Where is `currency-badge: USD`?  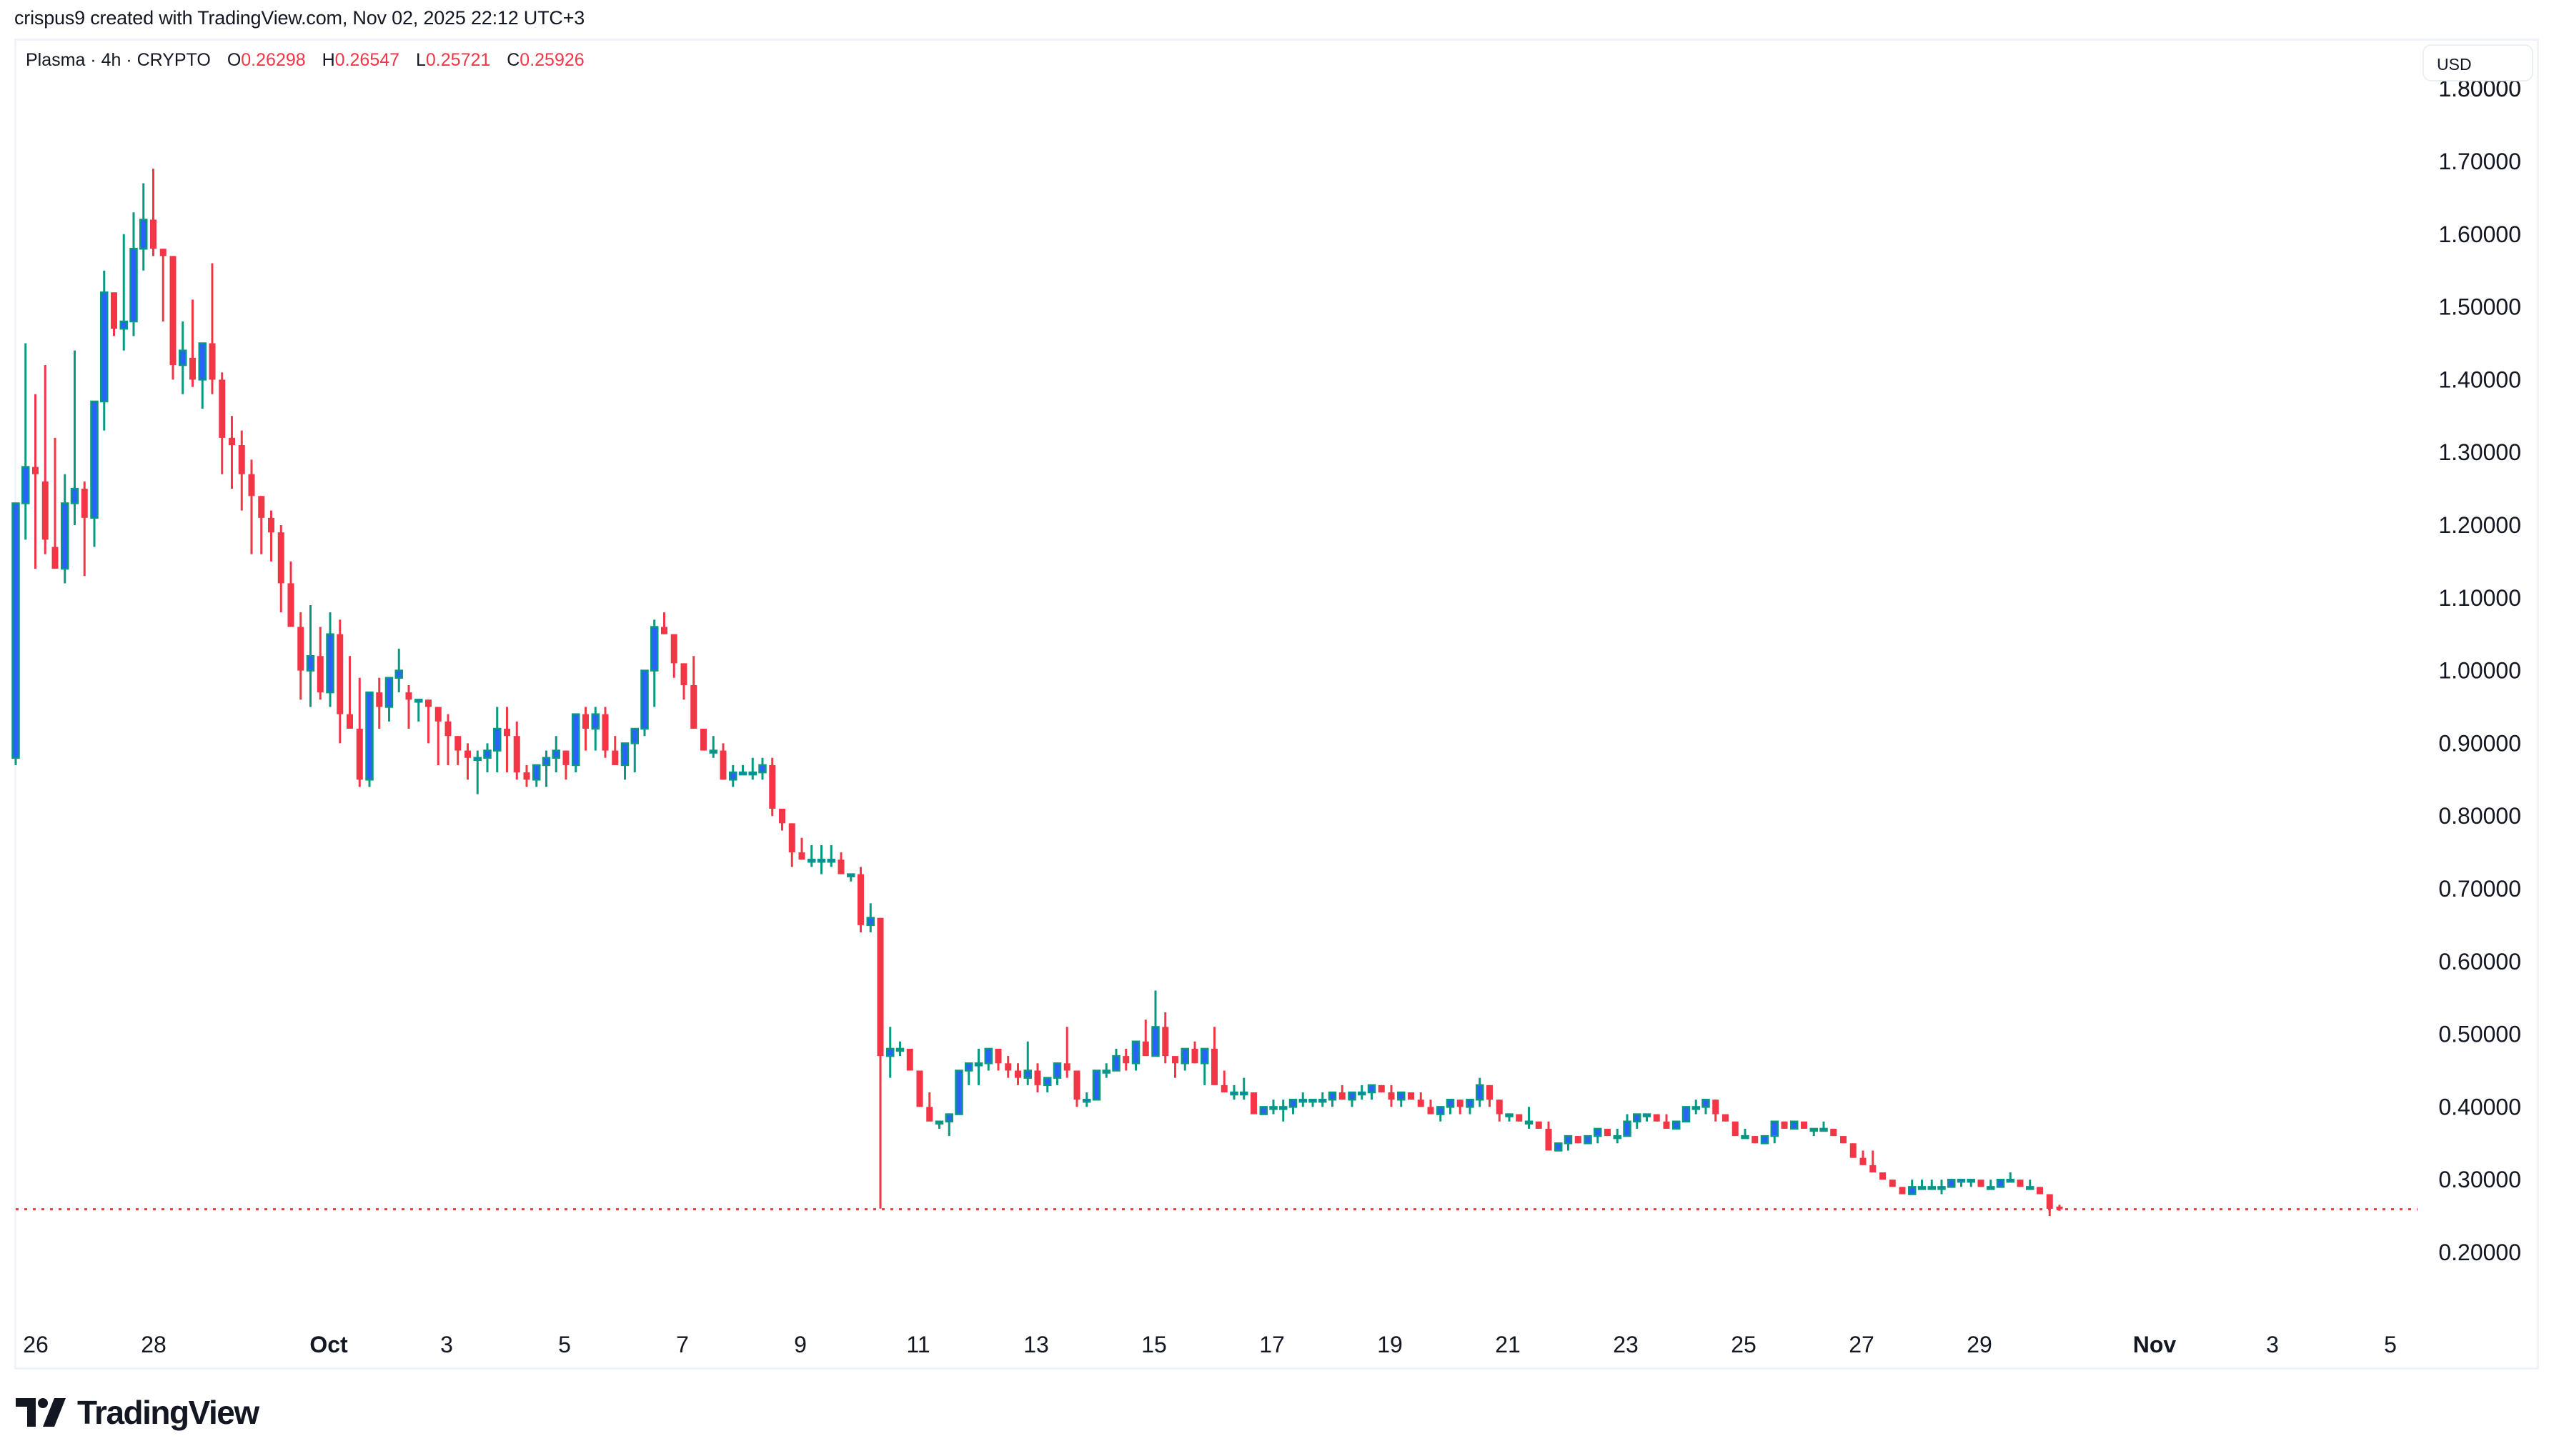
currency-badge: USD is located at coordinates (2478, 62).